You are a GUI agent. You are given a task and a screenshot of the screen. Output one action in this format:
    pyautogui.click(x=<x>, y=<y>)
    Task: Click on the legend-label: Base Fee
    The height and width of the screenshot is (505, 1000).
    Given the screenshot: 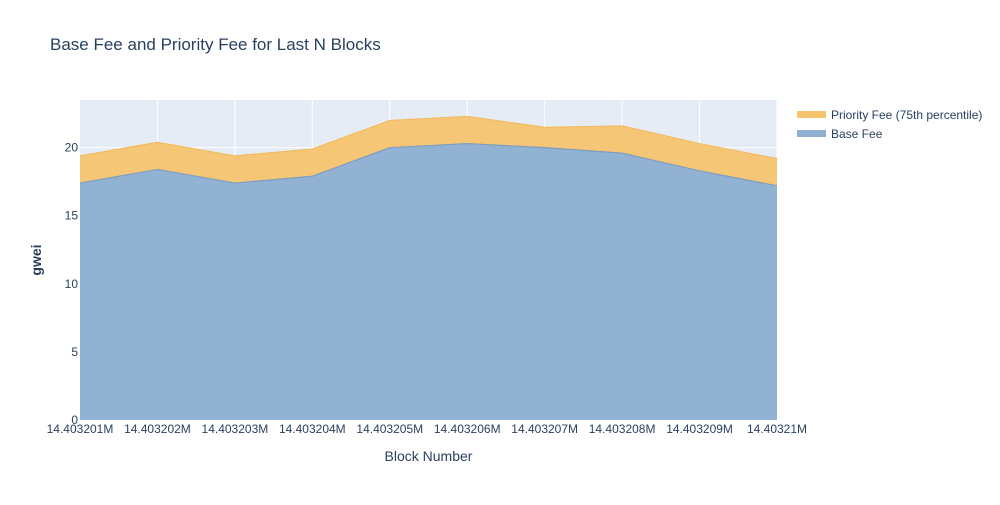 What is the action you would take?
    pyautogui.click(x=857, y=134)
    